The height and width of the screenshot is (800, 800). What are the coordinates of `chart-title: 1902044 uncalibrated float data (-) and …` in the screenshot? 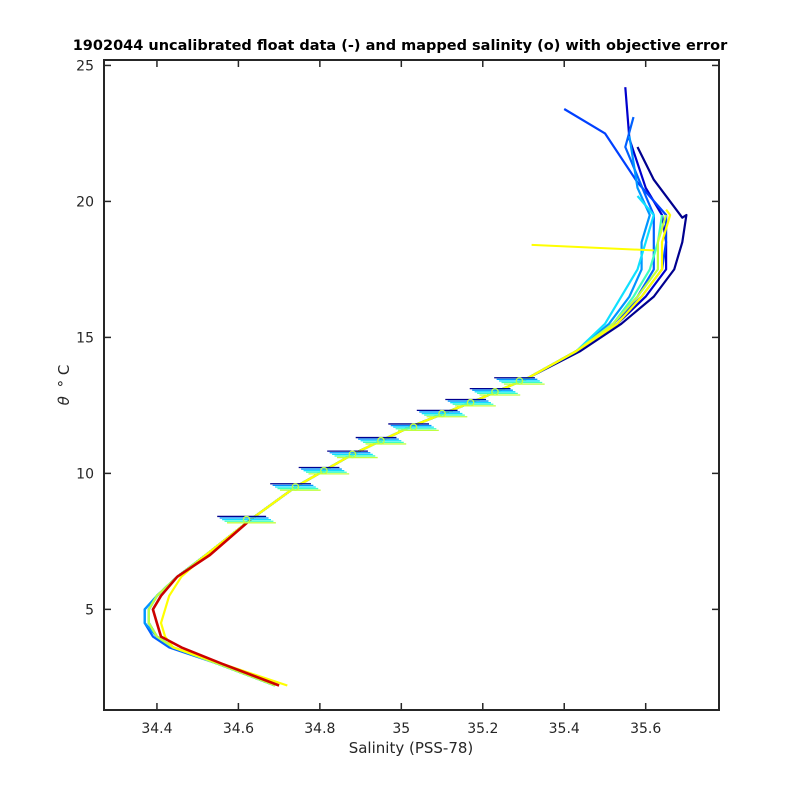 It's located at (400, 46).